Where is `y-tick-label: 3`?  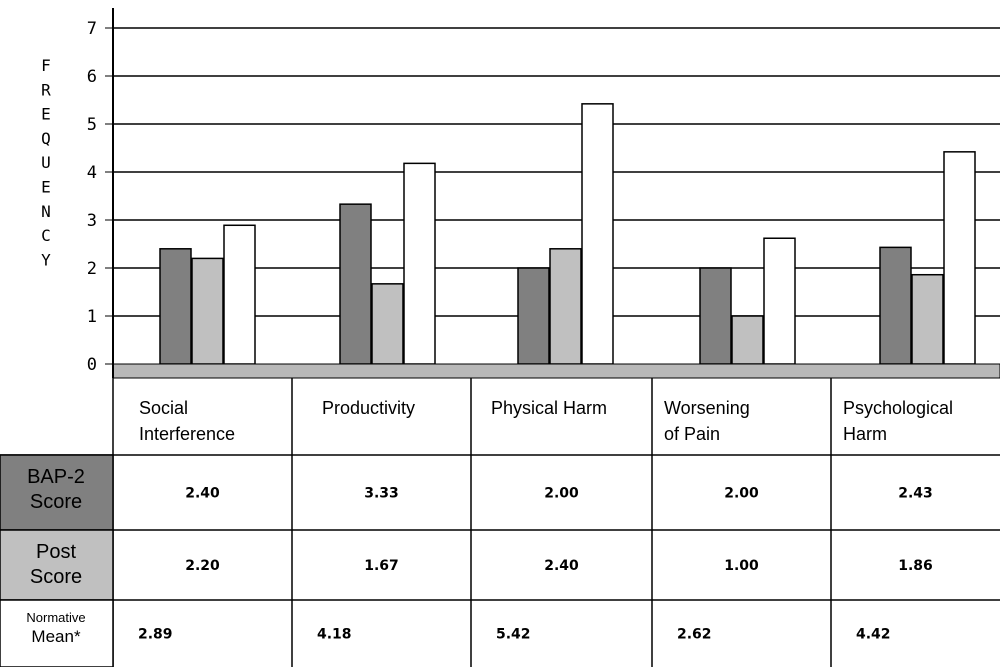 y-tick-label: 3 is located at coordinates (92, 221).